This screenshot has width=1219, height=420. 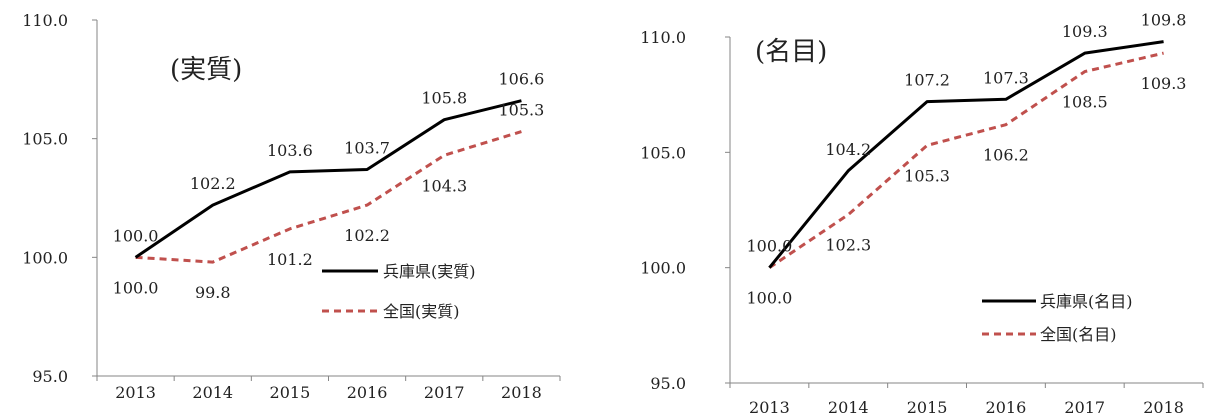 I want to click on real-y-tick-label: 110.0, so click(x=45, y=20).